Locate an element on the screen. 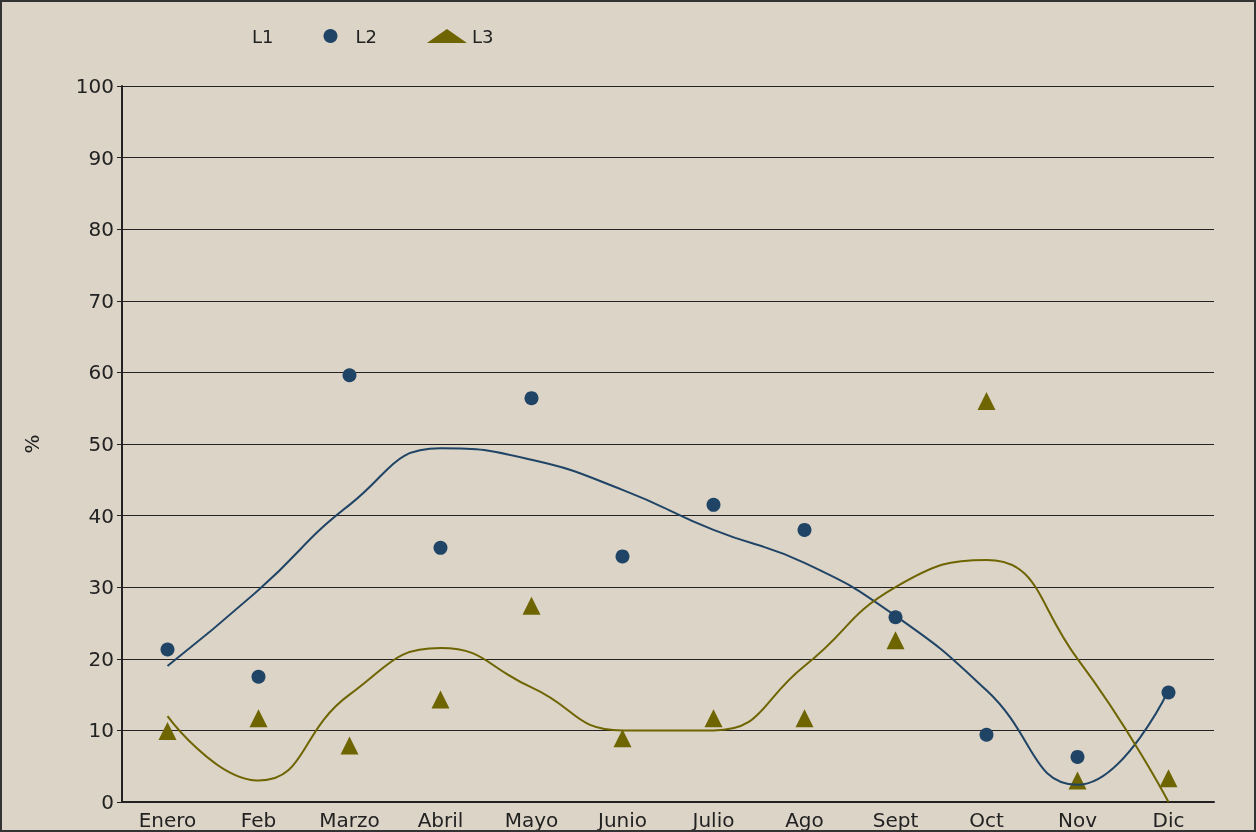  legend-label: L3 is located at coordinates (482, 36).